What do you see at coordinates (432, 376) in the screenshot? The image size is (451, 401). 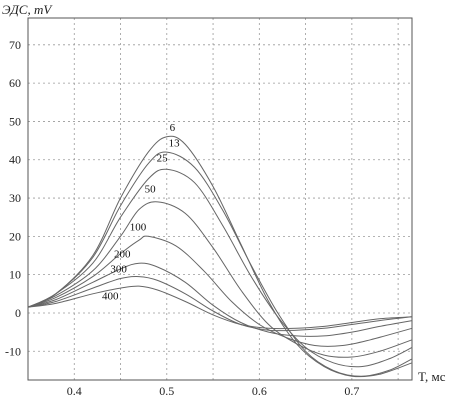 I see `x-axis-label: T, мс` at bounding box center [432, 376].